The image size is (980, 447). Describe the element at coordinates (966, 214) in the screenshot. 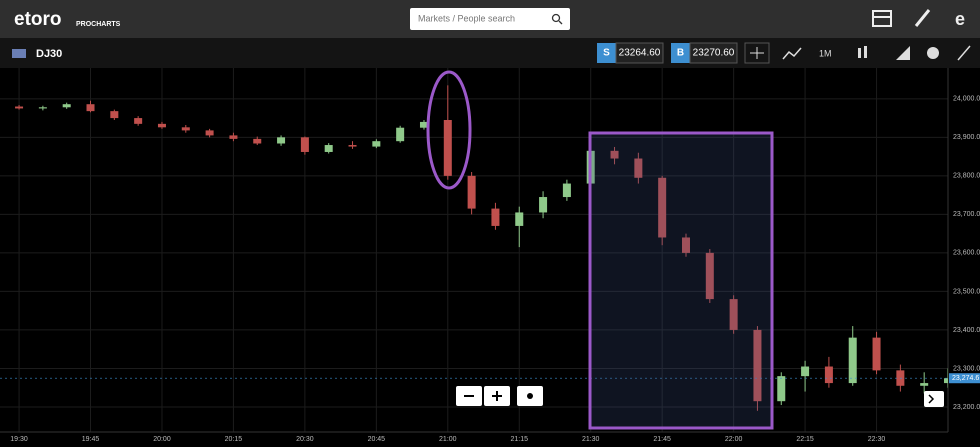

I see `y-tick-label: 23,700.0` at that location.